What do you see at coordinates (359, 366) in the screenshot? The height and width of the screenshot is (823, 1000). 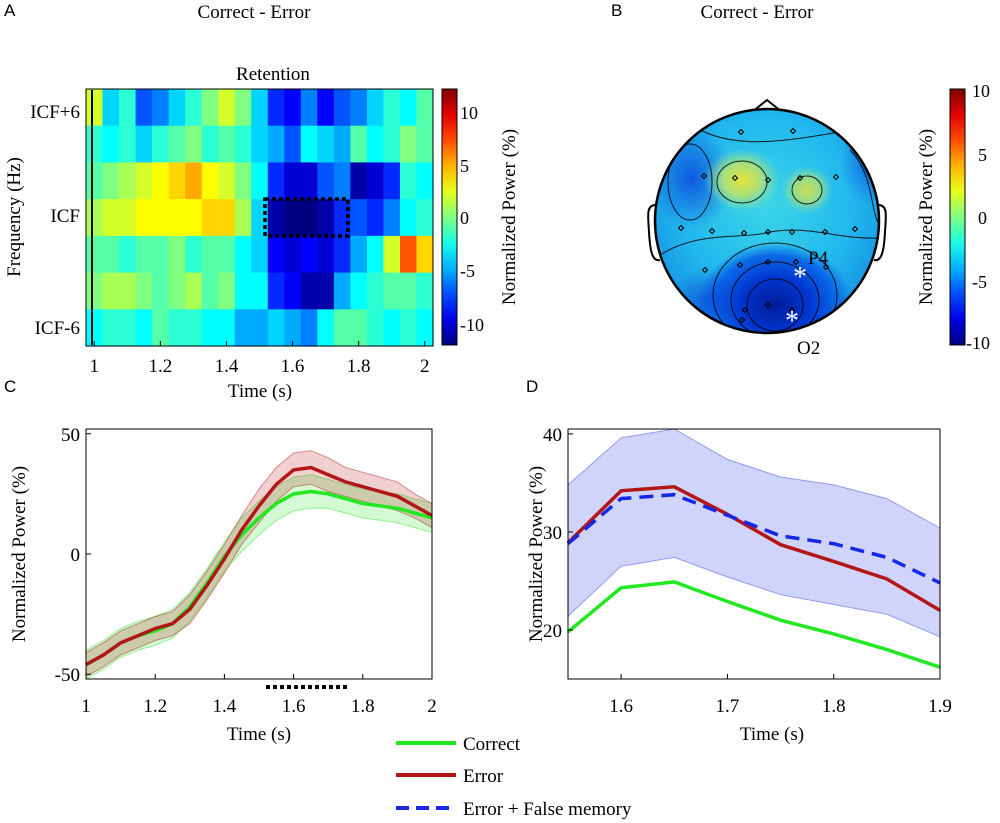 I see `heatmap-x-tick-label: 1.8` at bounding box center [359, 366].